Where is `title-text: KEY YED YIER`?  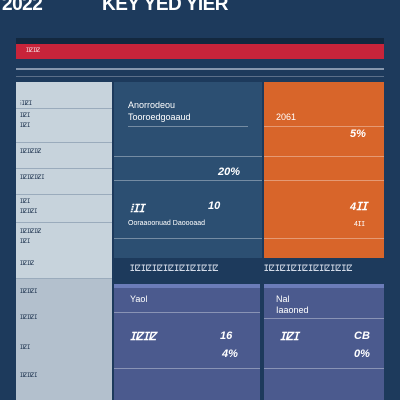
title-text: KEY YED YIER is located at coordinates (165, 7).